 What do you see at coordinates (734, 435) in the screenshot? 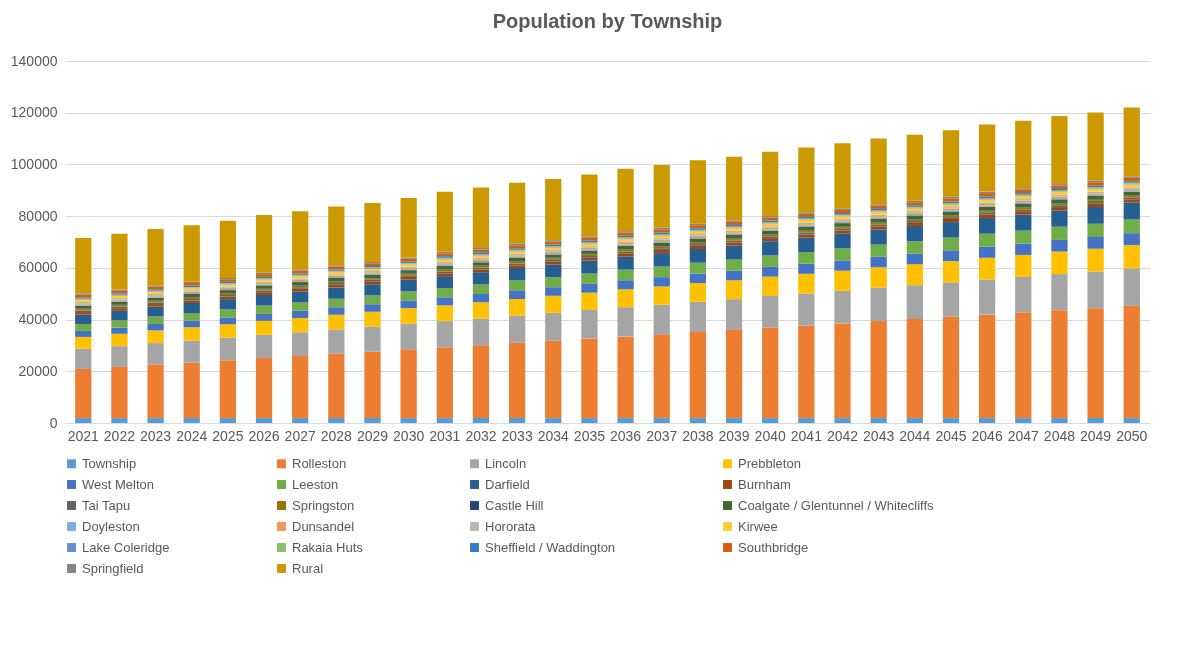
I see `x-tick-label: 2039` at bounding box center [734, 435].